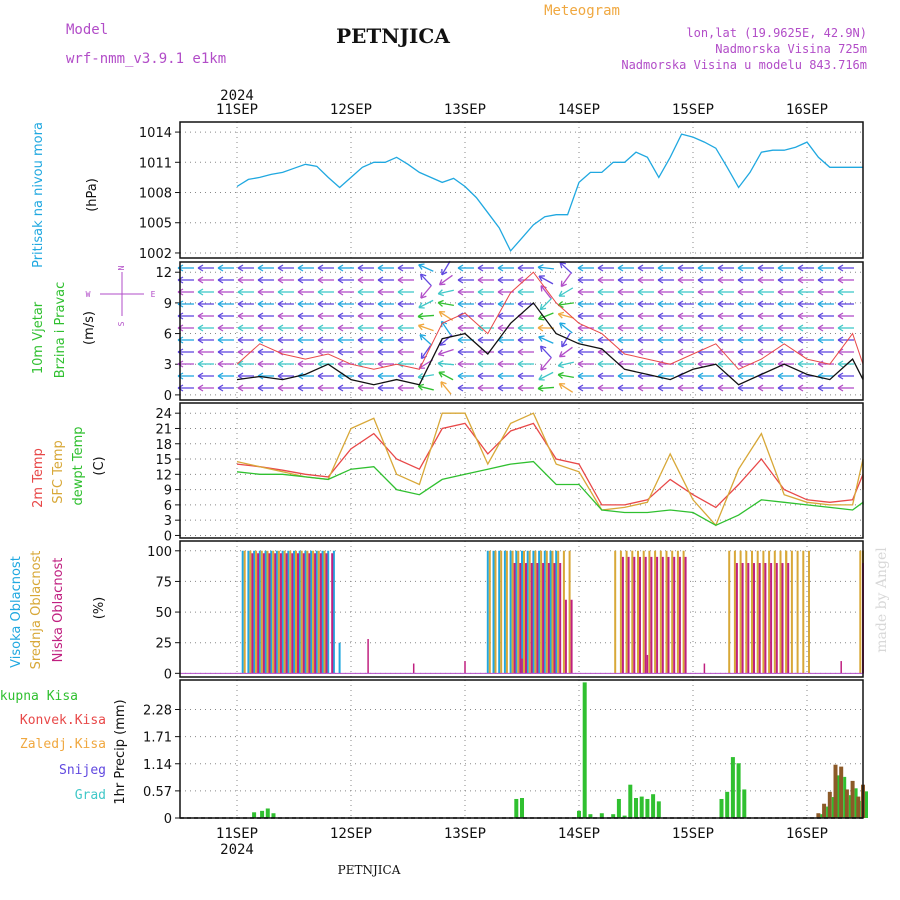  Describe the element at coordinates (163, 445) in the screenshot. I see `y-tick-label: 18` at that location.